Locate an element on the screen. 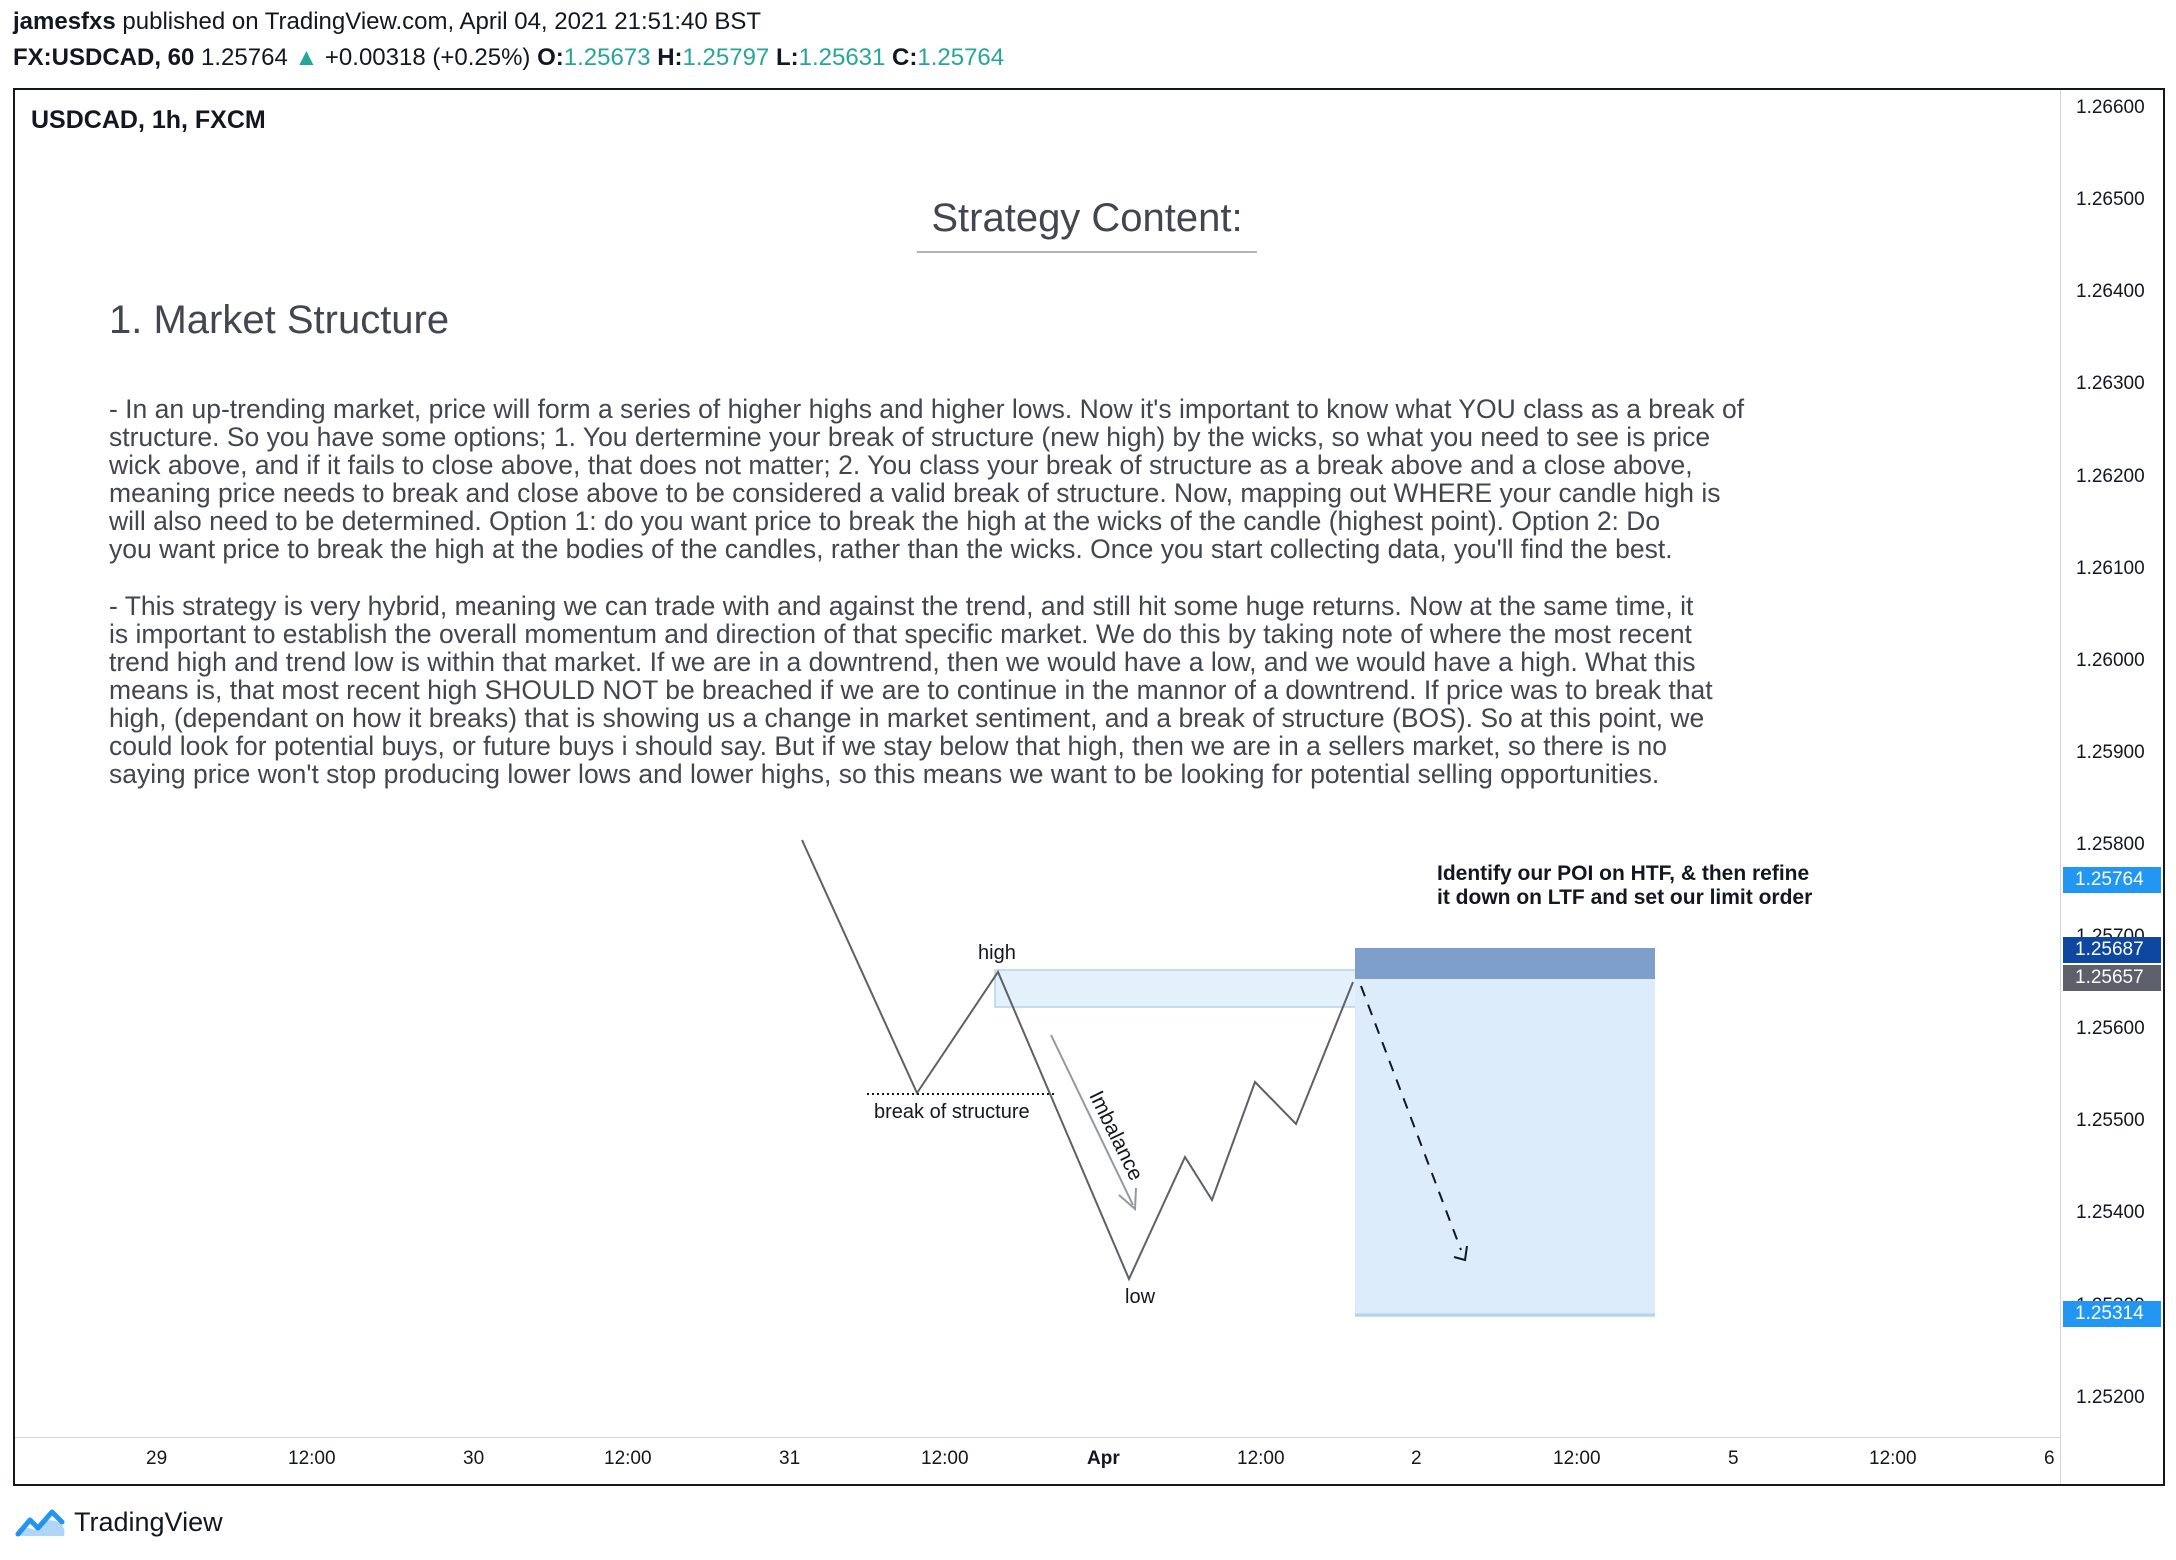  drawing-layer is located at coordinates (1228, 1078).